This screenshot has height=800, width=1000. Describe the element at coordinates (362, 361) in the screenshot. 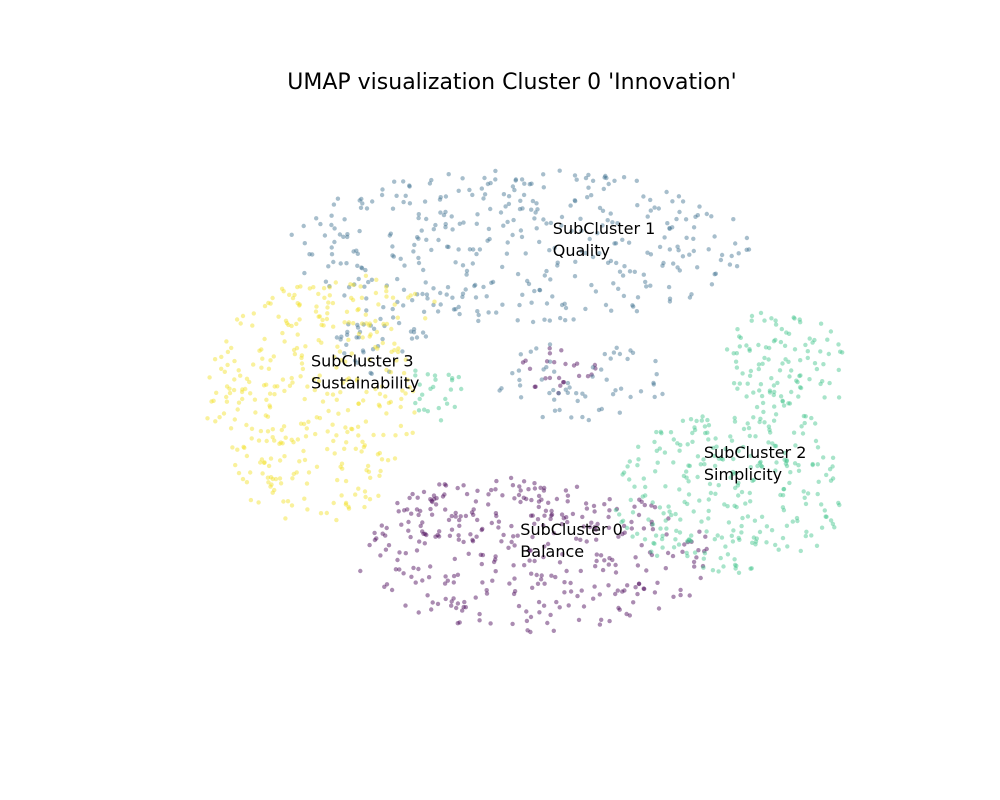

I see `annotation-cluster-label: SubCluster 3` at that location.